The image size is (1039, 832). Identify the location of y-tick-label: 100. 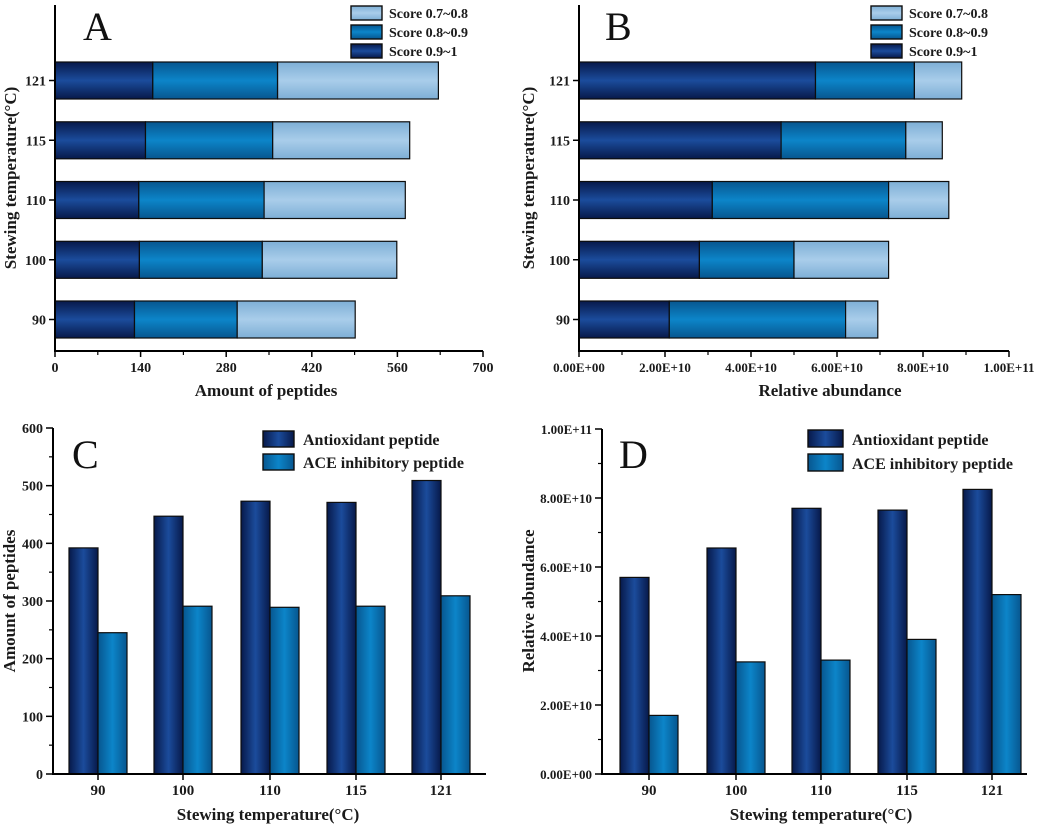
(35, 261).